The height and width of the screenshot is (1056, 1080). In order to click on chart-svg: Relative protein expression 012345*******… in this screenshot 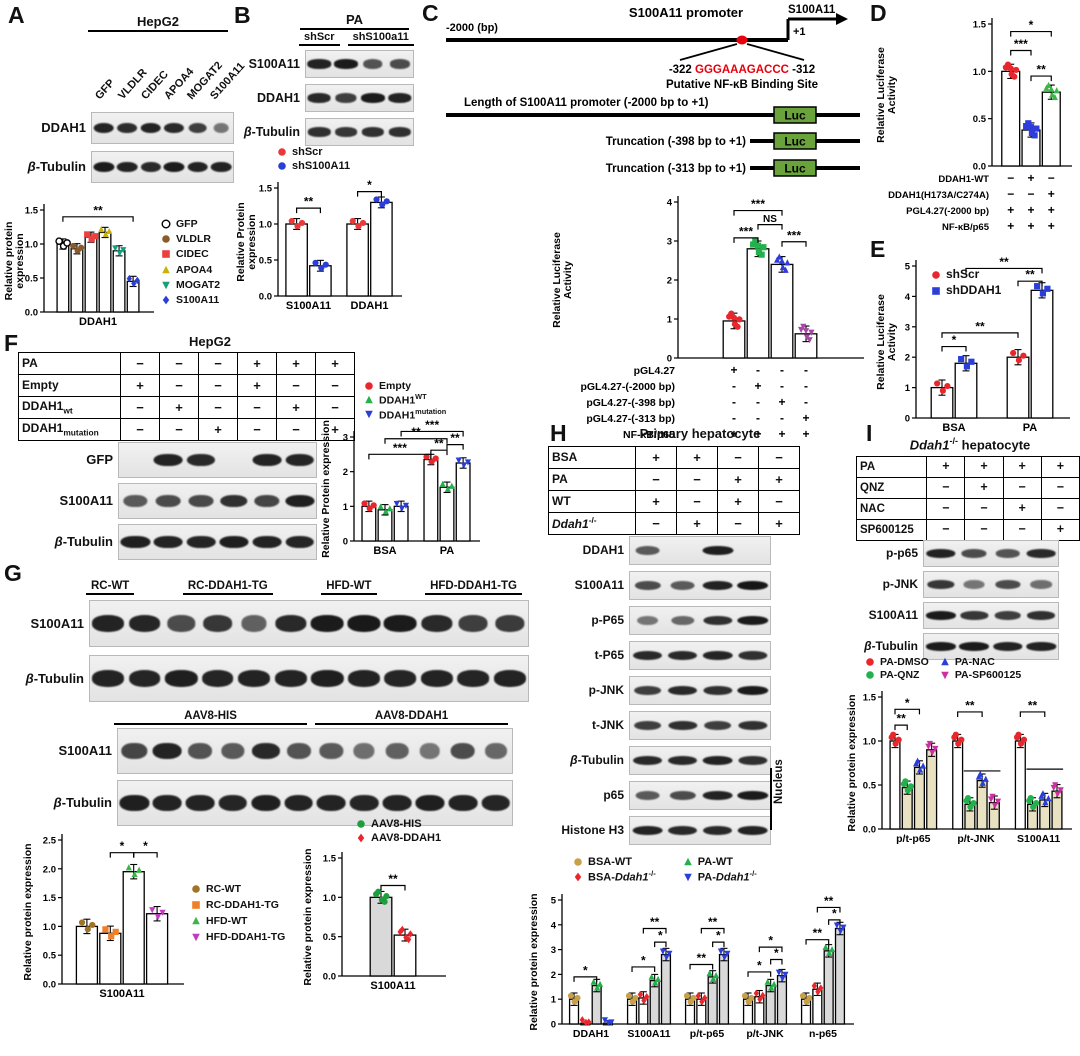, I will do `click(691, 966)`.